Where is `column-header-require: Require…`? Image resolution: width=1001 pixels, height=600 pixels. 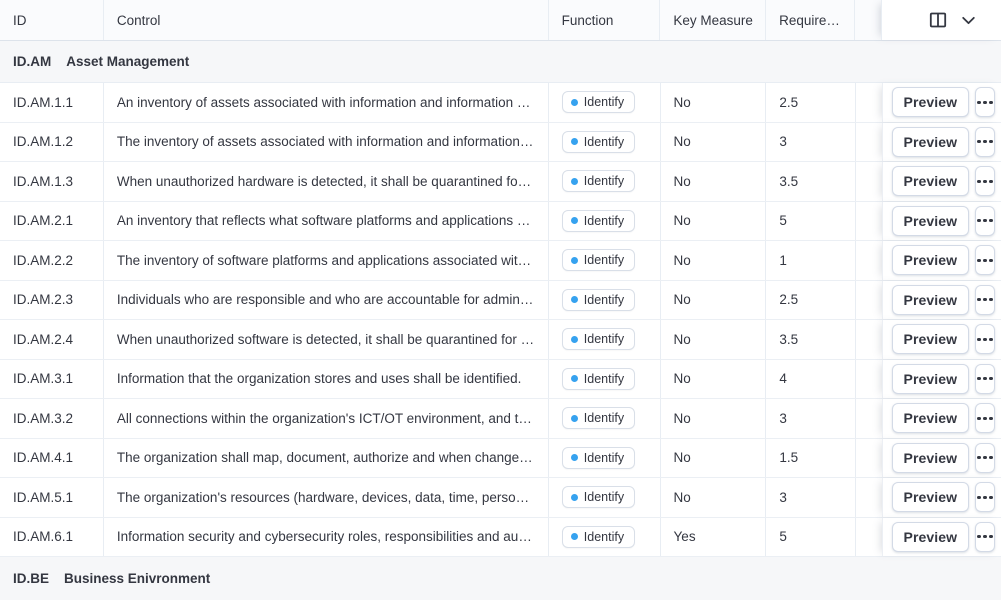 column-header-require: Require… is located at coordinates (811, 20).